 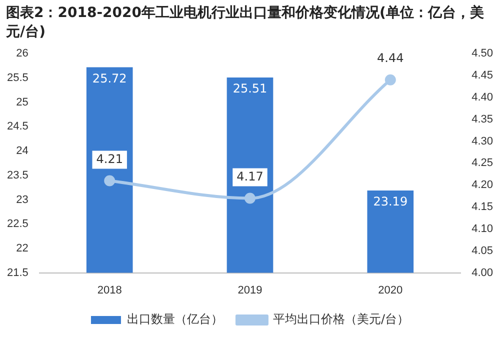 I want to click on y-tick-label: 23.5, so click(x=17, y=175).